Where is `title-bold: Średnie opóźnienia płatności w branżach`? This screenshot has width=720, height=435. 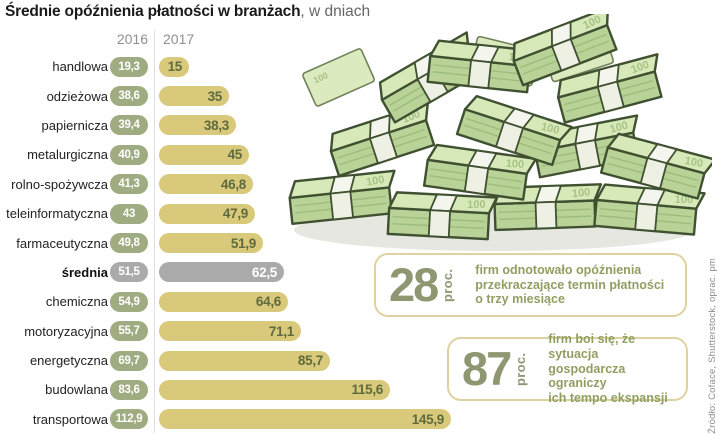
title-bold: Średnie opóźnienia płatności w branżach is located at coordinates (153, 11).